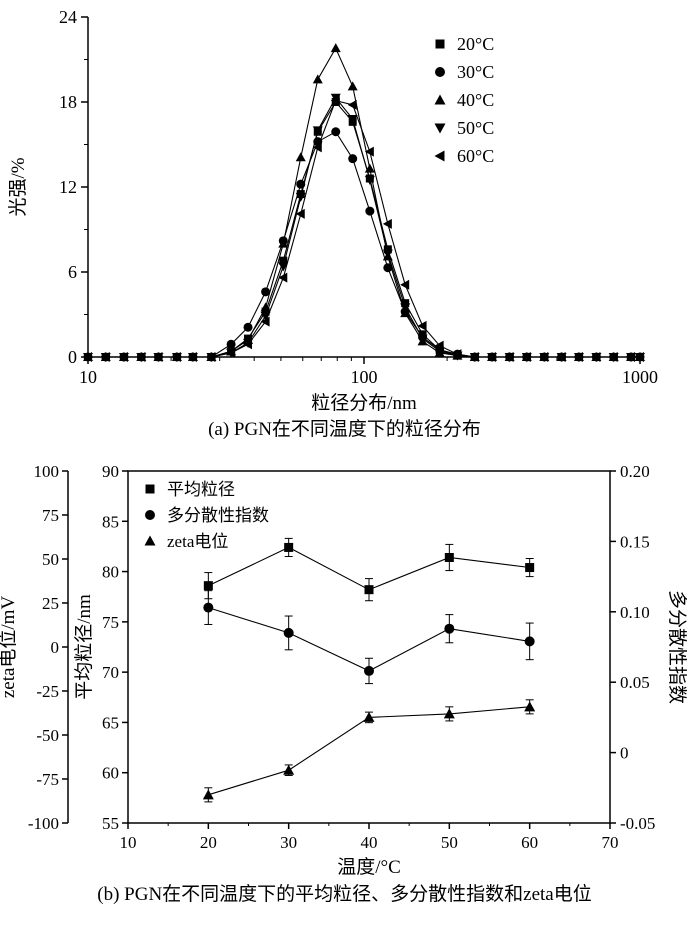  What do you see at coordinates (201, 489) in the screenshot?
I see `legend-label: 平均粒径` at bounding box center [201, 489].